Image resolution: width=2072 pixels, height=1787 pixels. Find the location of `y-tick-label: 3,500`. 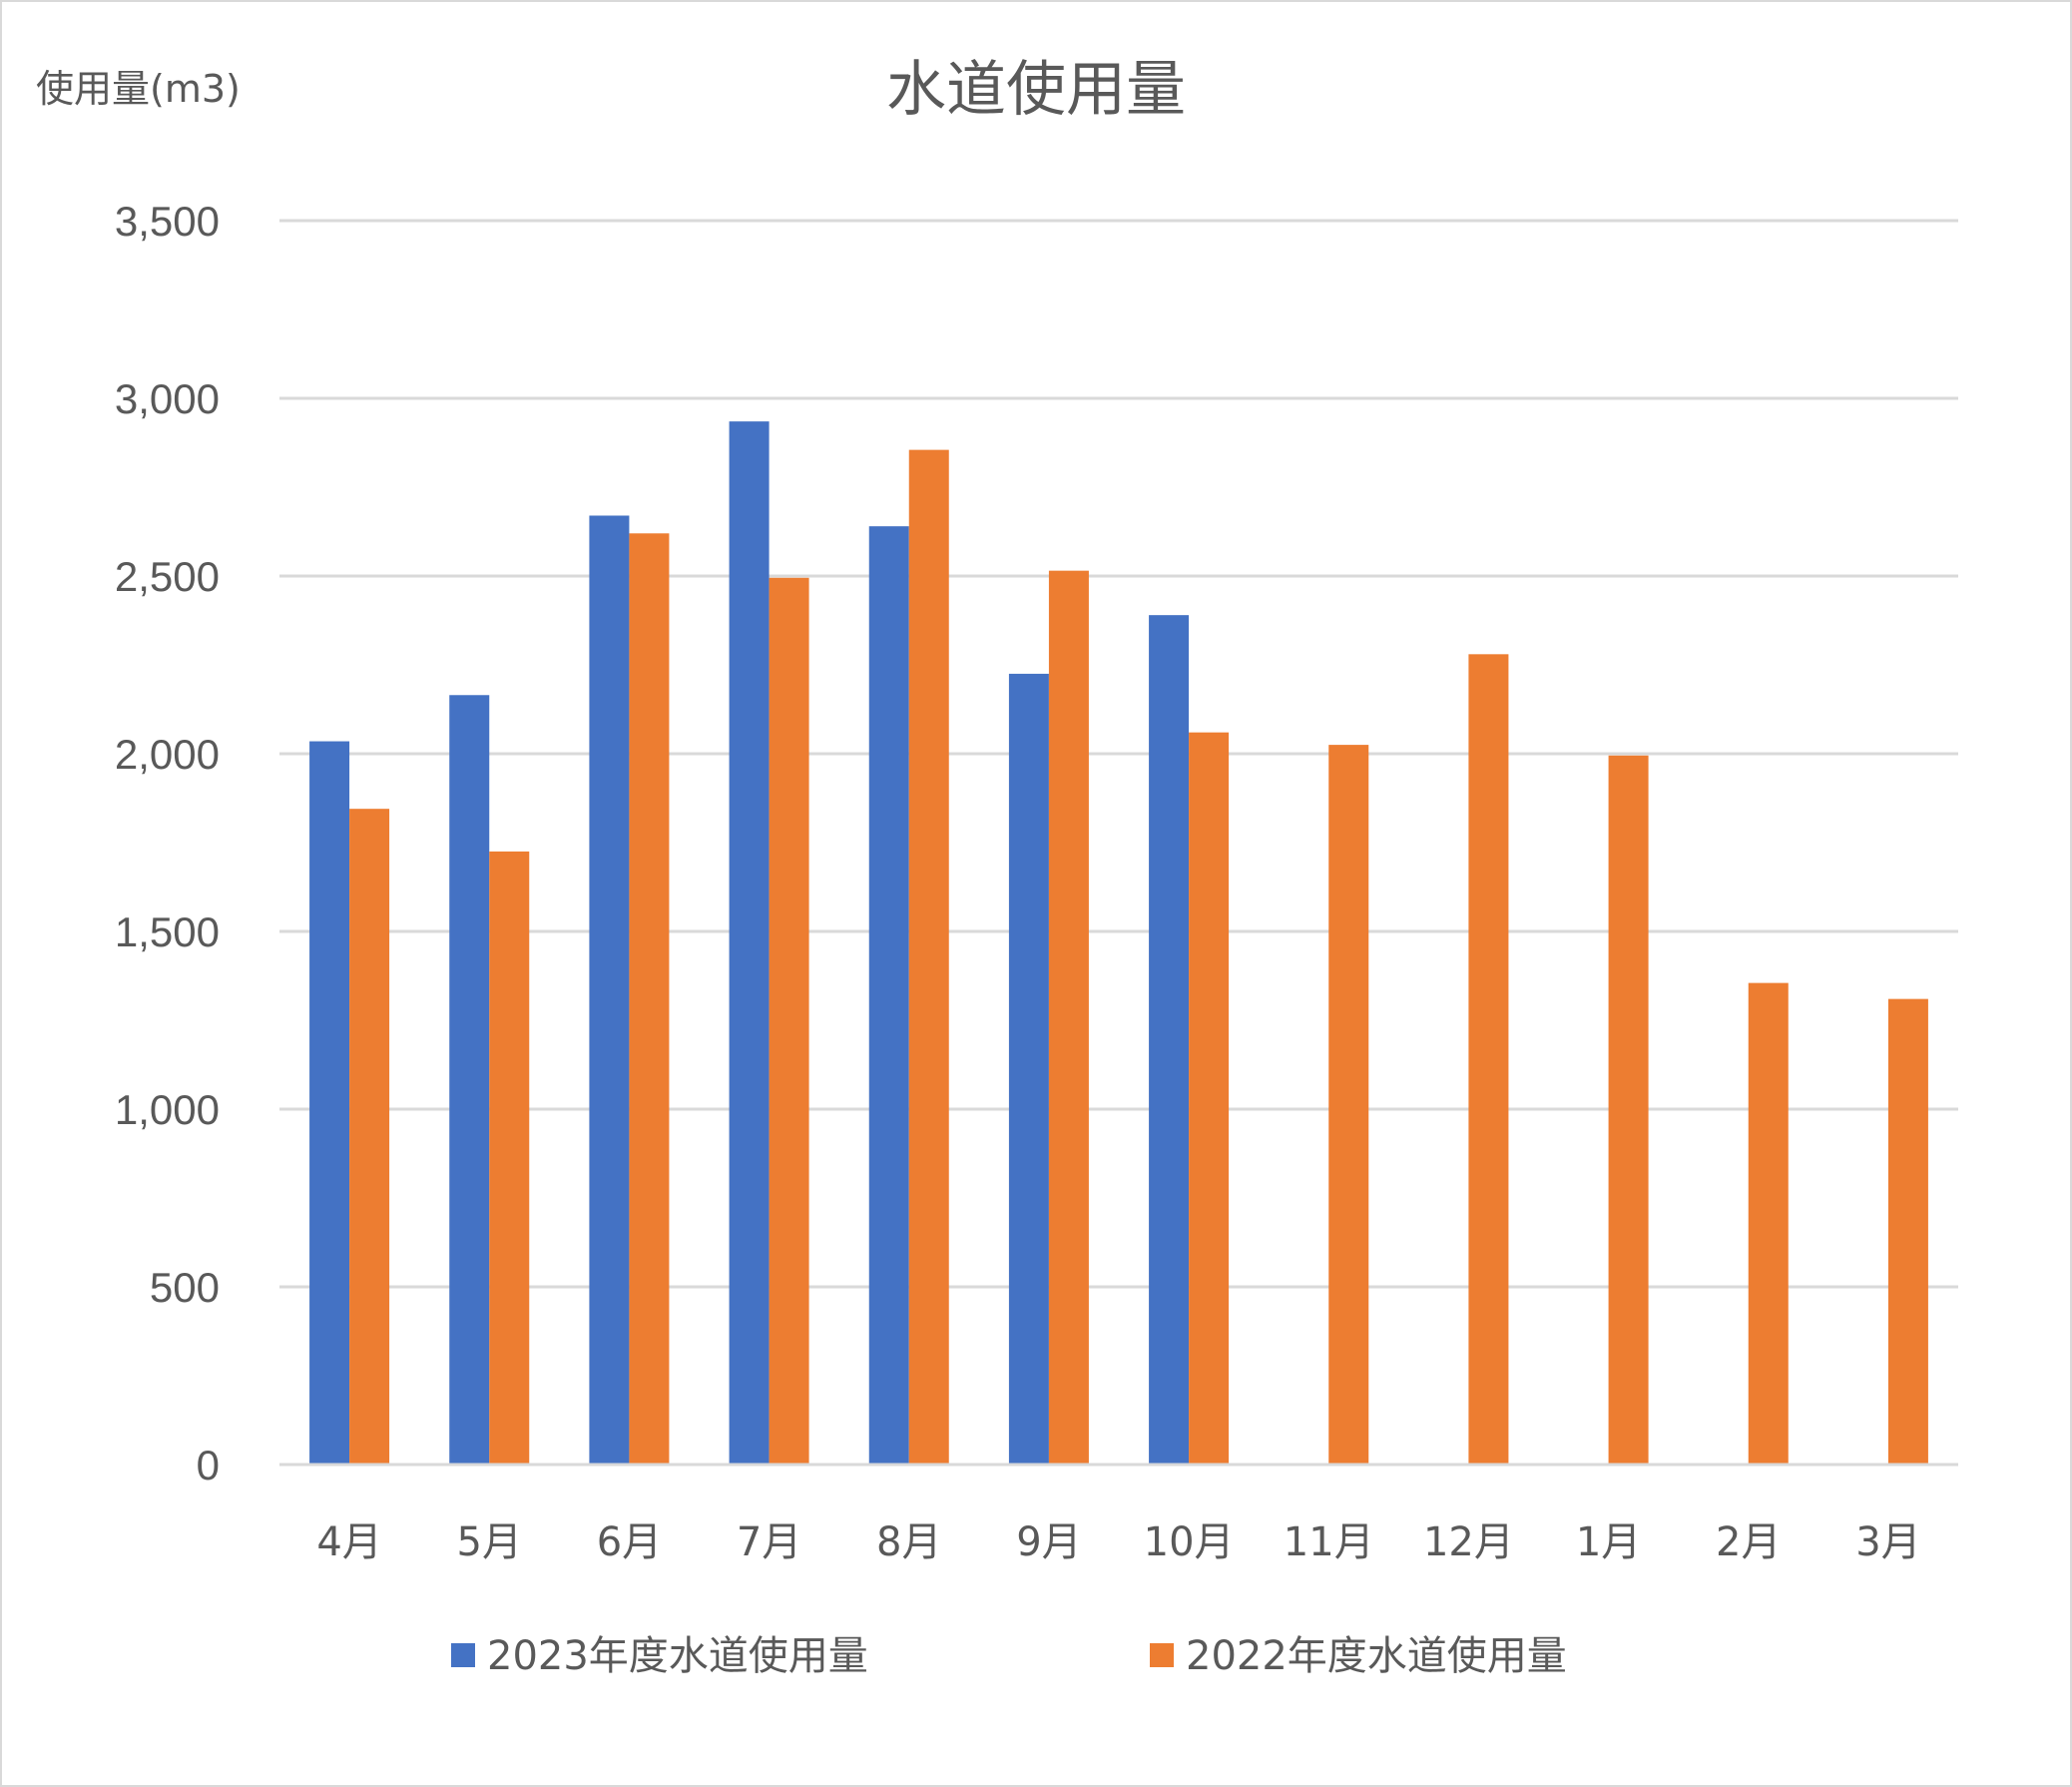

y-tick-label: 3,500 is located at coordinates (167, 221).